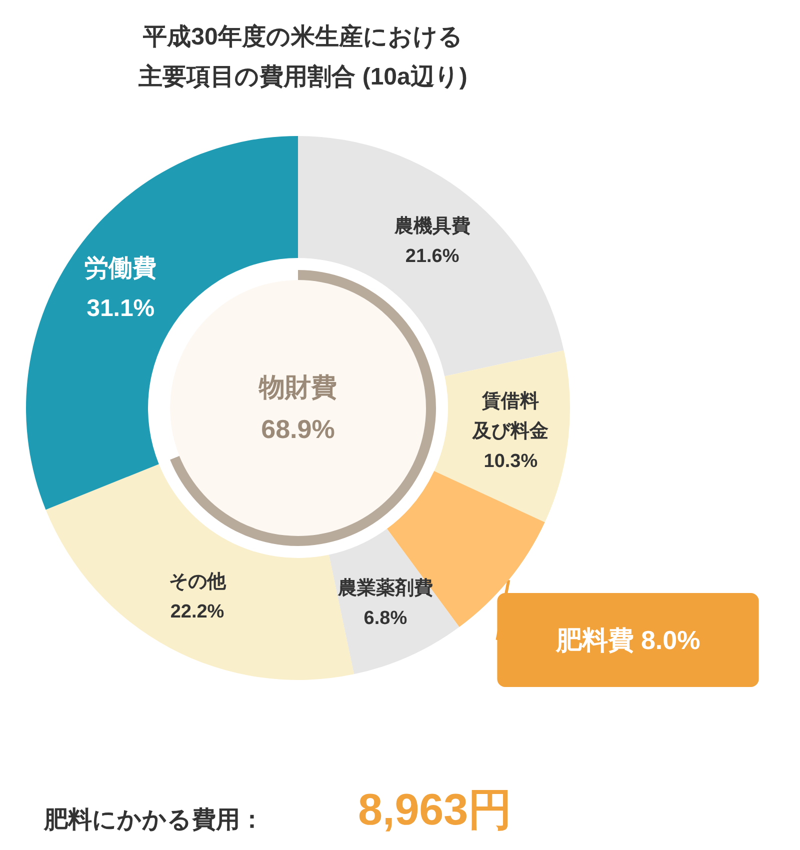  Describe the element at coordinates (298, 429) in the screenshot. I see `data-label: 68.9%` at that location.